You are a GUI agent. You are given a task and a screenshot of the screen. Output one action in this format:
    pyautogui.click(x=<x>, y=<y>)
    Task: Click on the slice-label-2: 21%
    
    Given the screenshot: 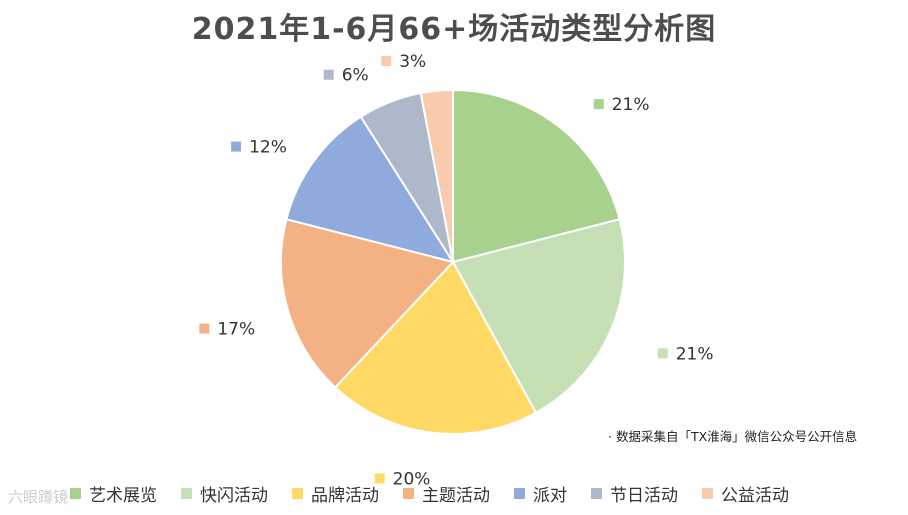 What is the action you would take?
    pyautogui.click(x=685, y=354)
    